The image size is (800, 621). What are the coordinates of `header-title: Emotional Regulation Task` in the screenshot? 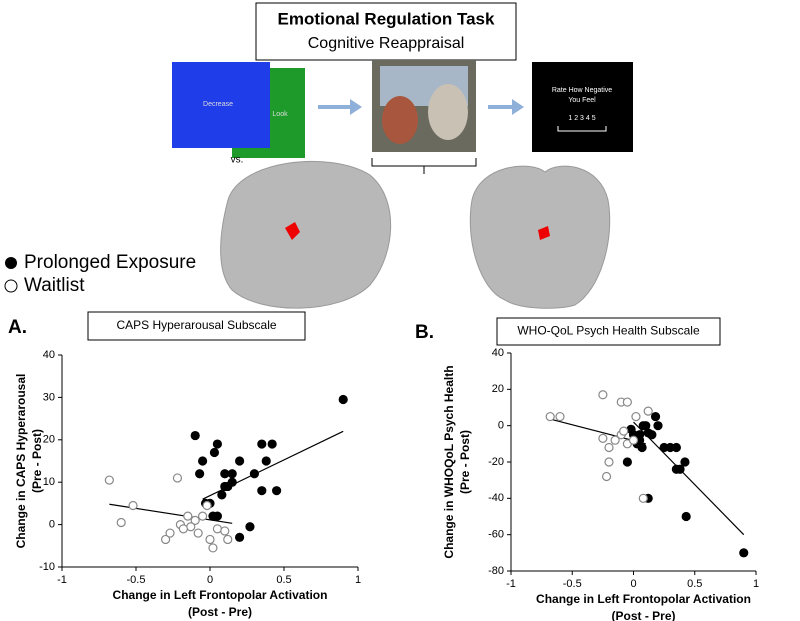 It's located at (386, 18).